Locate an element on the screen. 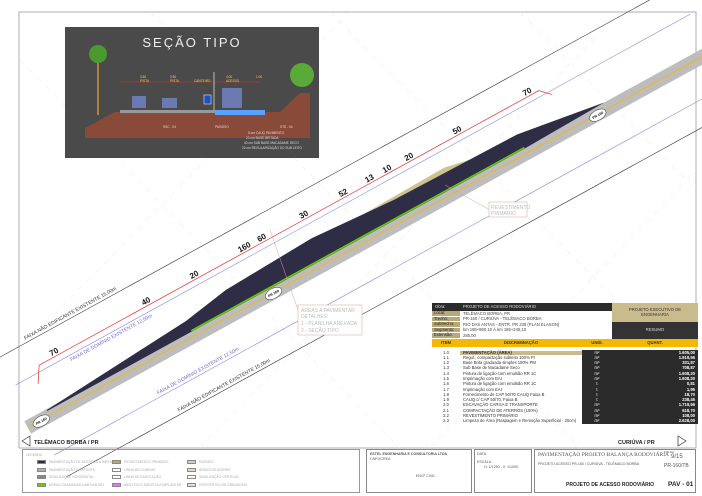 Image resolution: width=702 pixels, height=496 pixels. legend-item: LINHA DE EDIFICAÇÃO is located at coordinates (136, 477).